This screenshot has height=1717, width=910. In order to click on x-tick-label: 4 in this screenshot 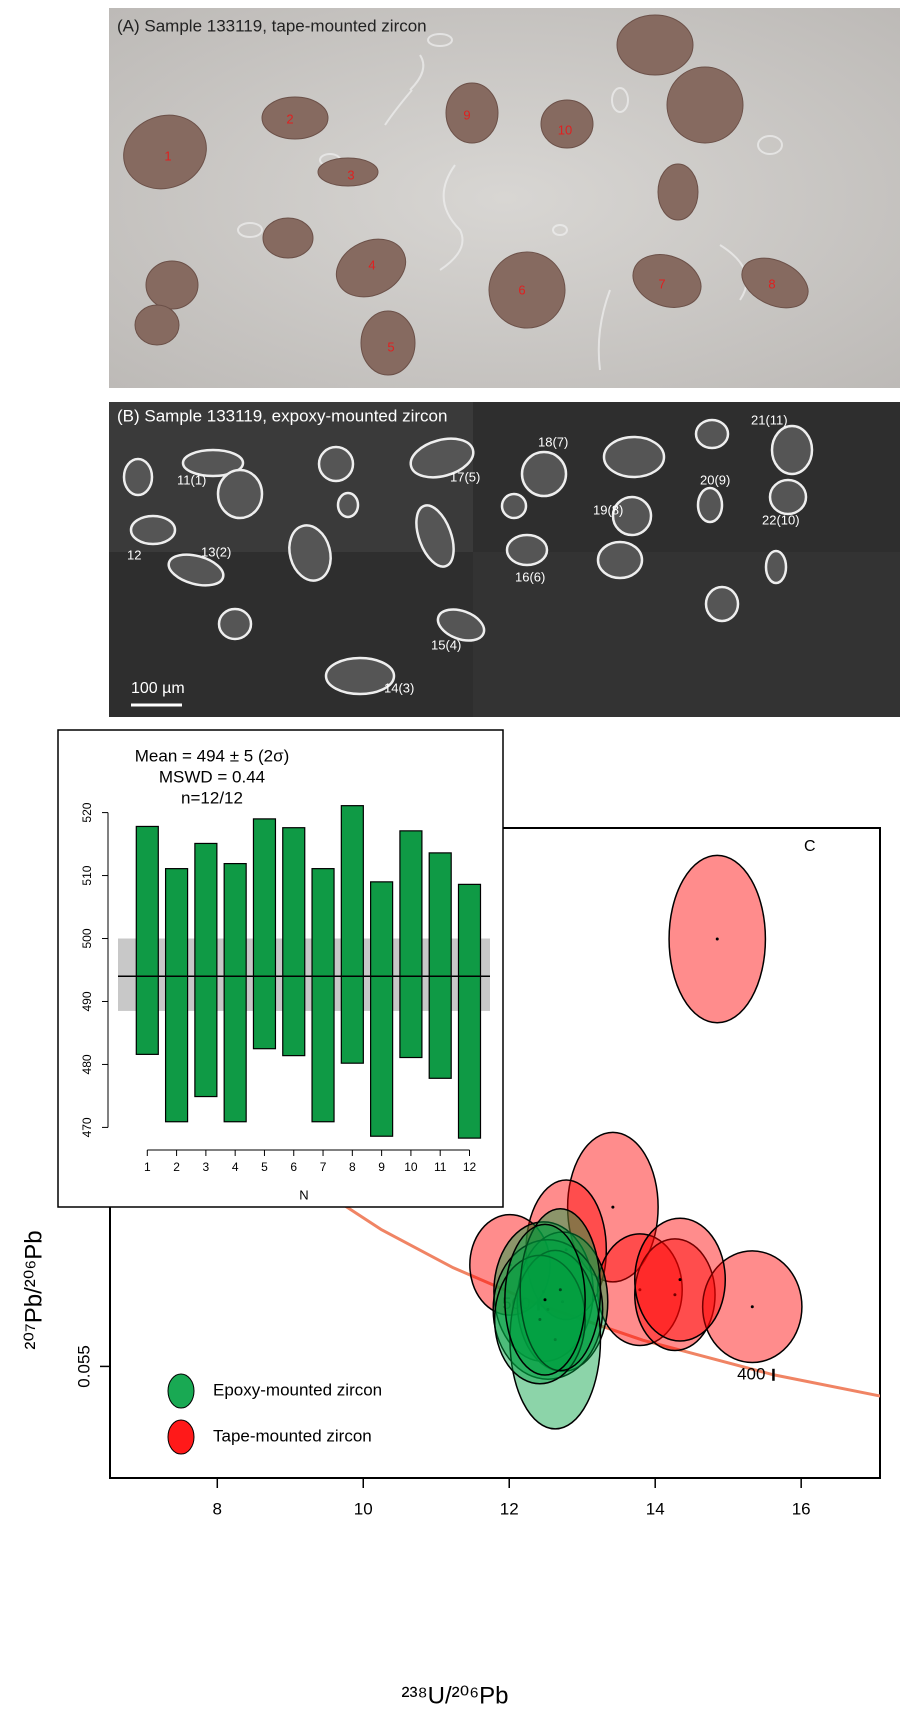, I will do `click(235, 1167)`.